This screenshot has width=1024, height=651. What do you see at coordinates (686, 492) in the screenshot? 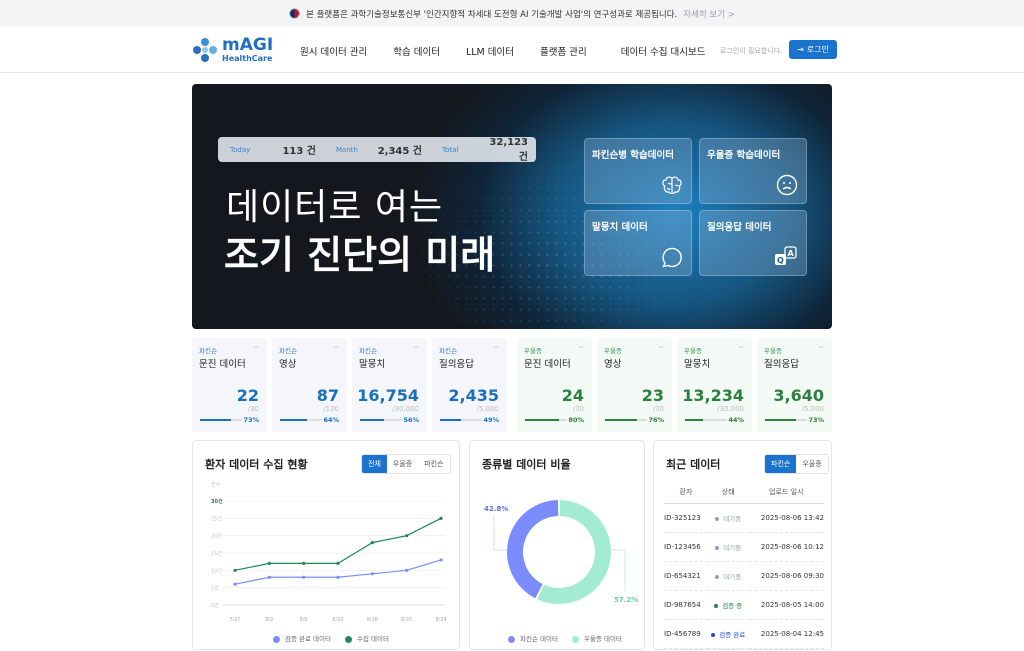
I see `col-patient: 환자` at bounding box center [686, 492].